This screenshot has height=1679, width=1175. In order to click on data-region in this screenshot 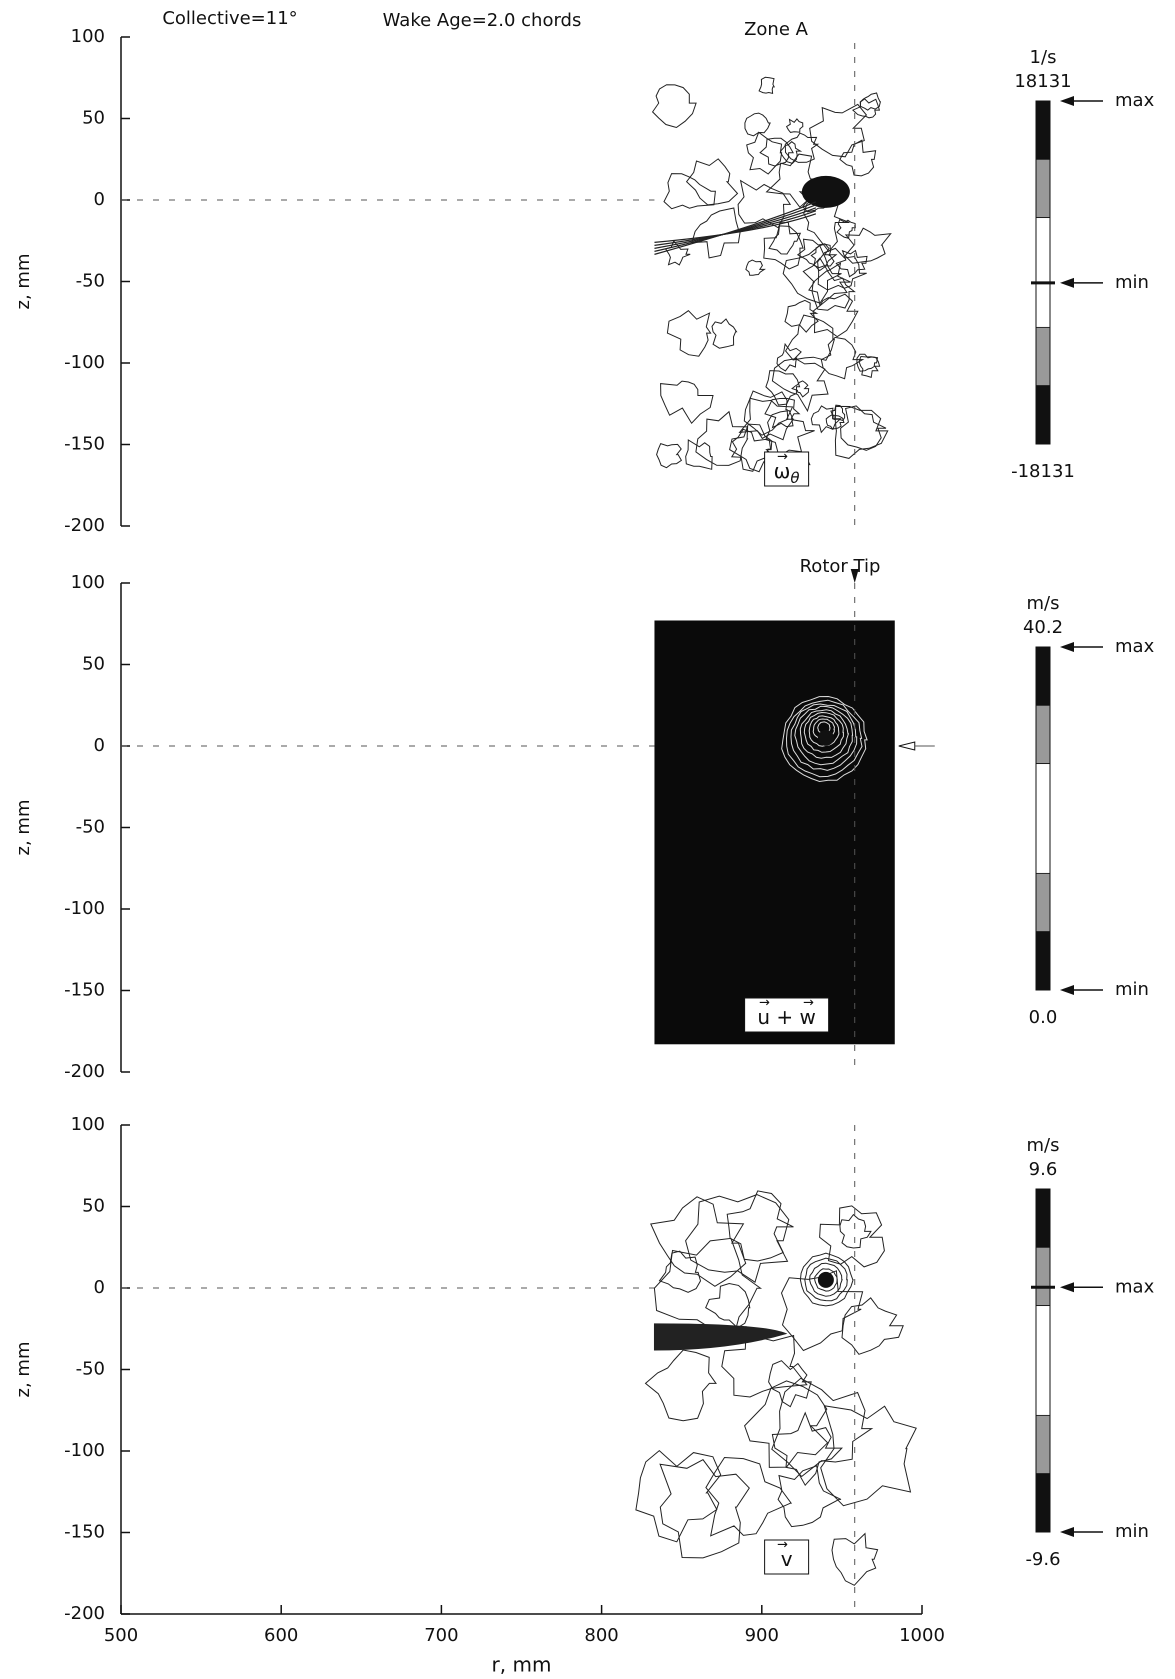, I will do `click(774, 832)`.